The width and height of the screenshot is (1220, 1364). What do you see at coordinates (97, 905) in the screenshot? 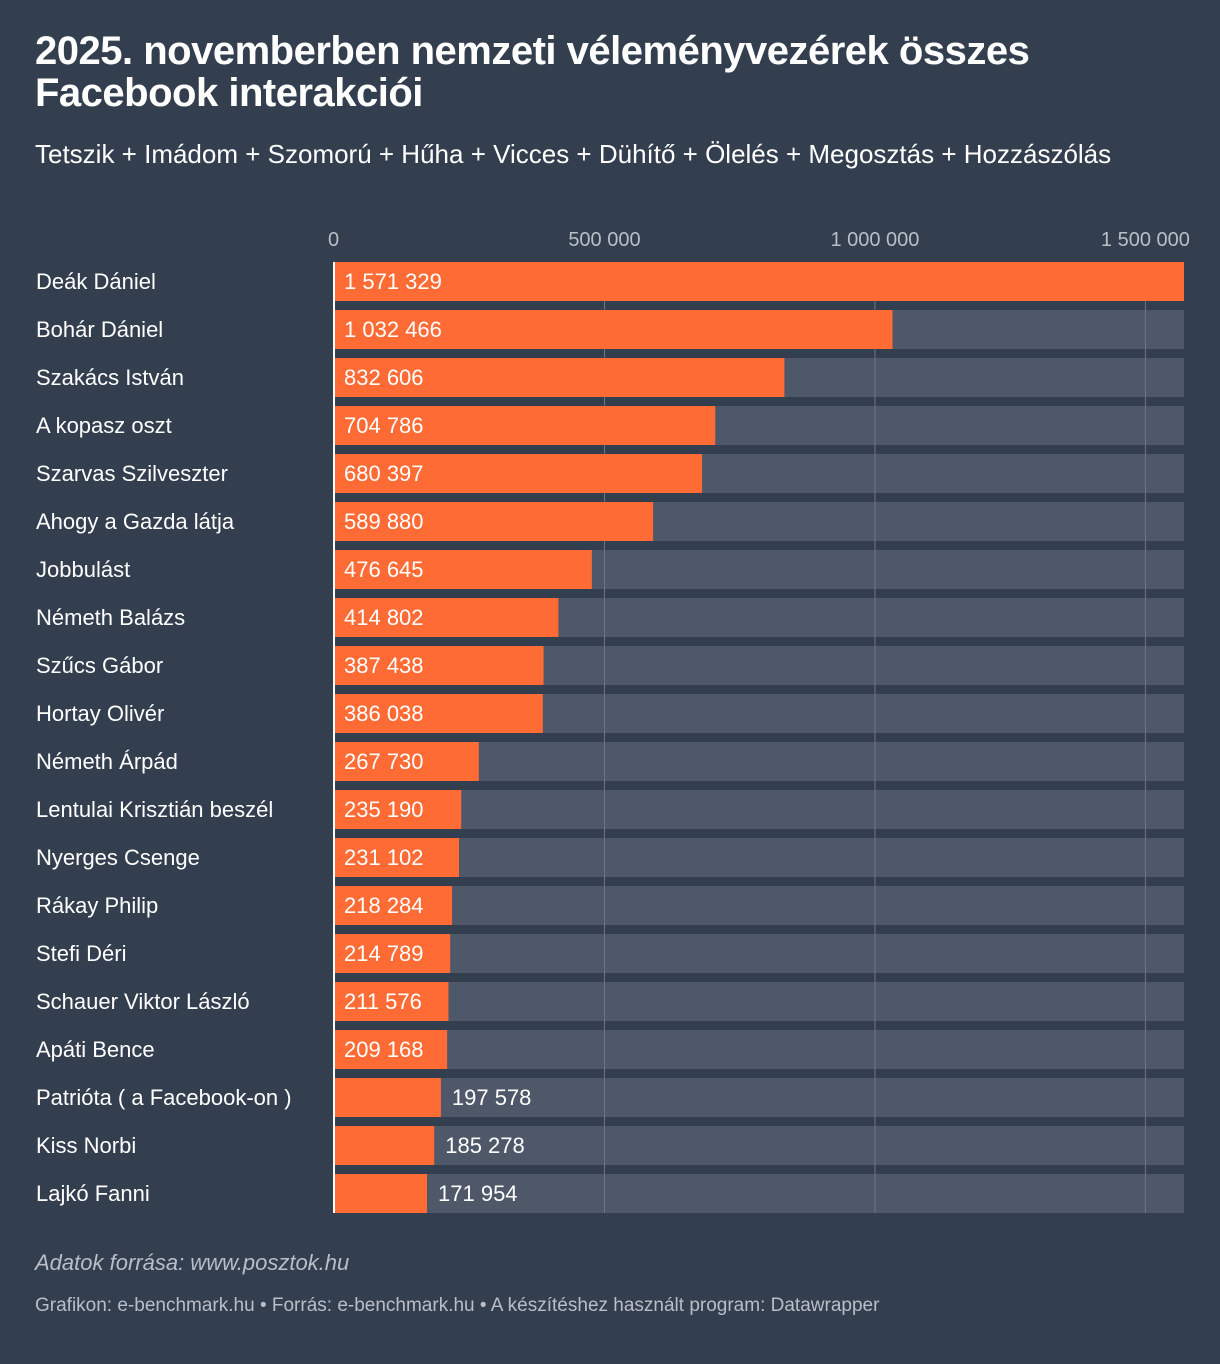
I see `category-label: Rákay Philip` at bounding box center [97, 905].